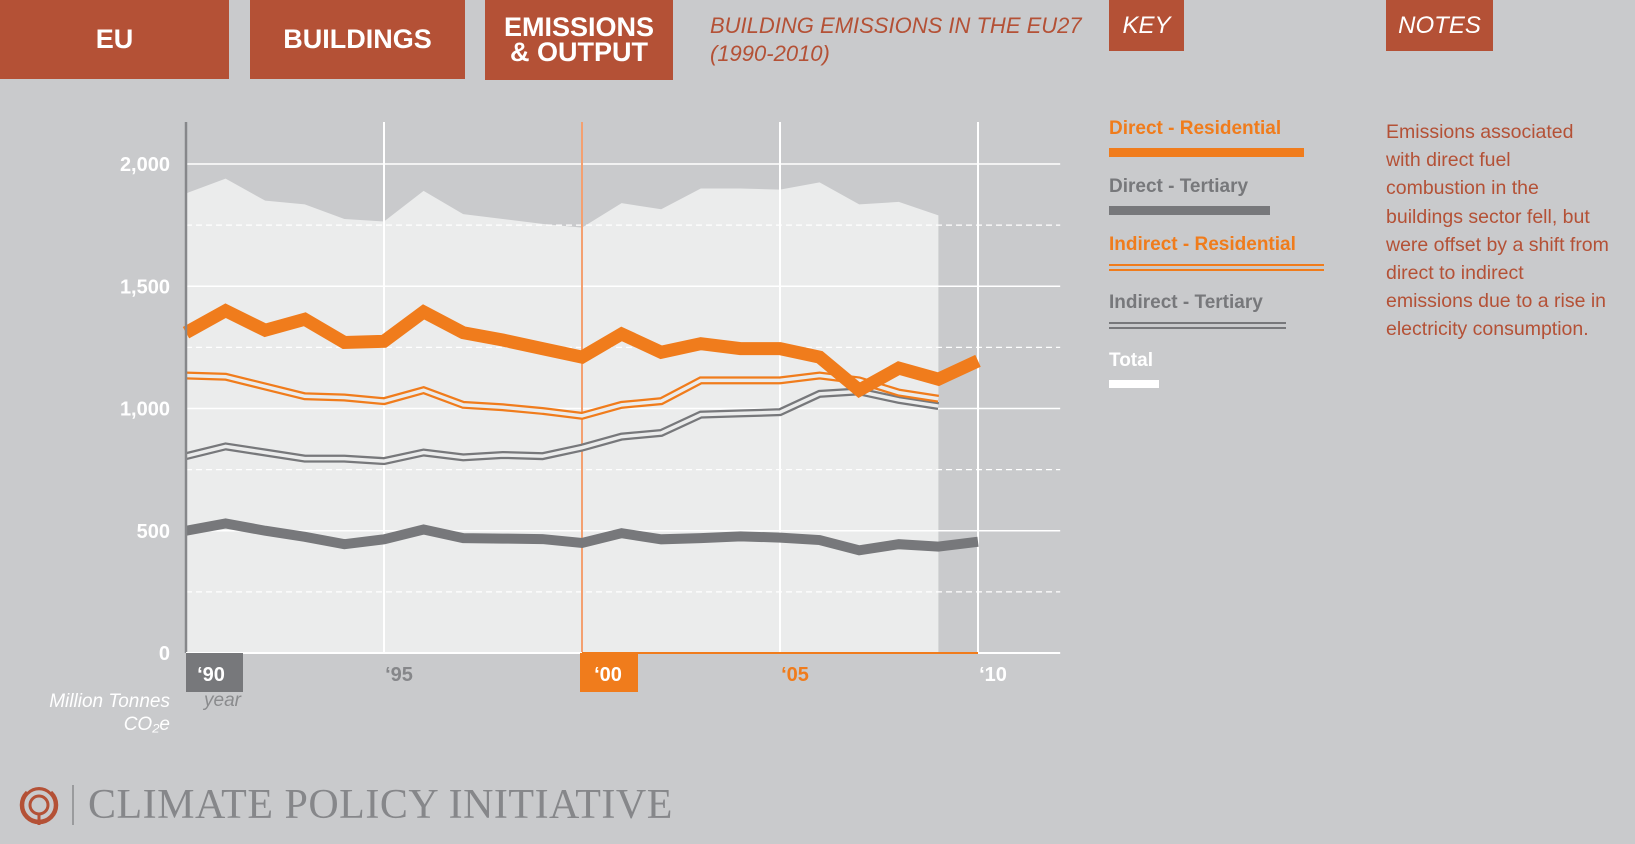  I want to click on legend-item-indirect-residential: Indirect - Residential, so click(1216, 252).